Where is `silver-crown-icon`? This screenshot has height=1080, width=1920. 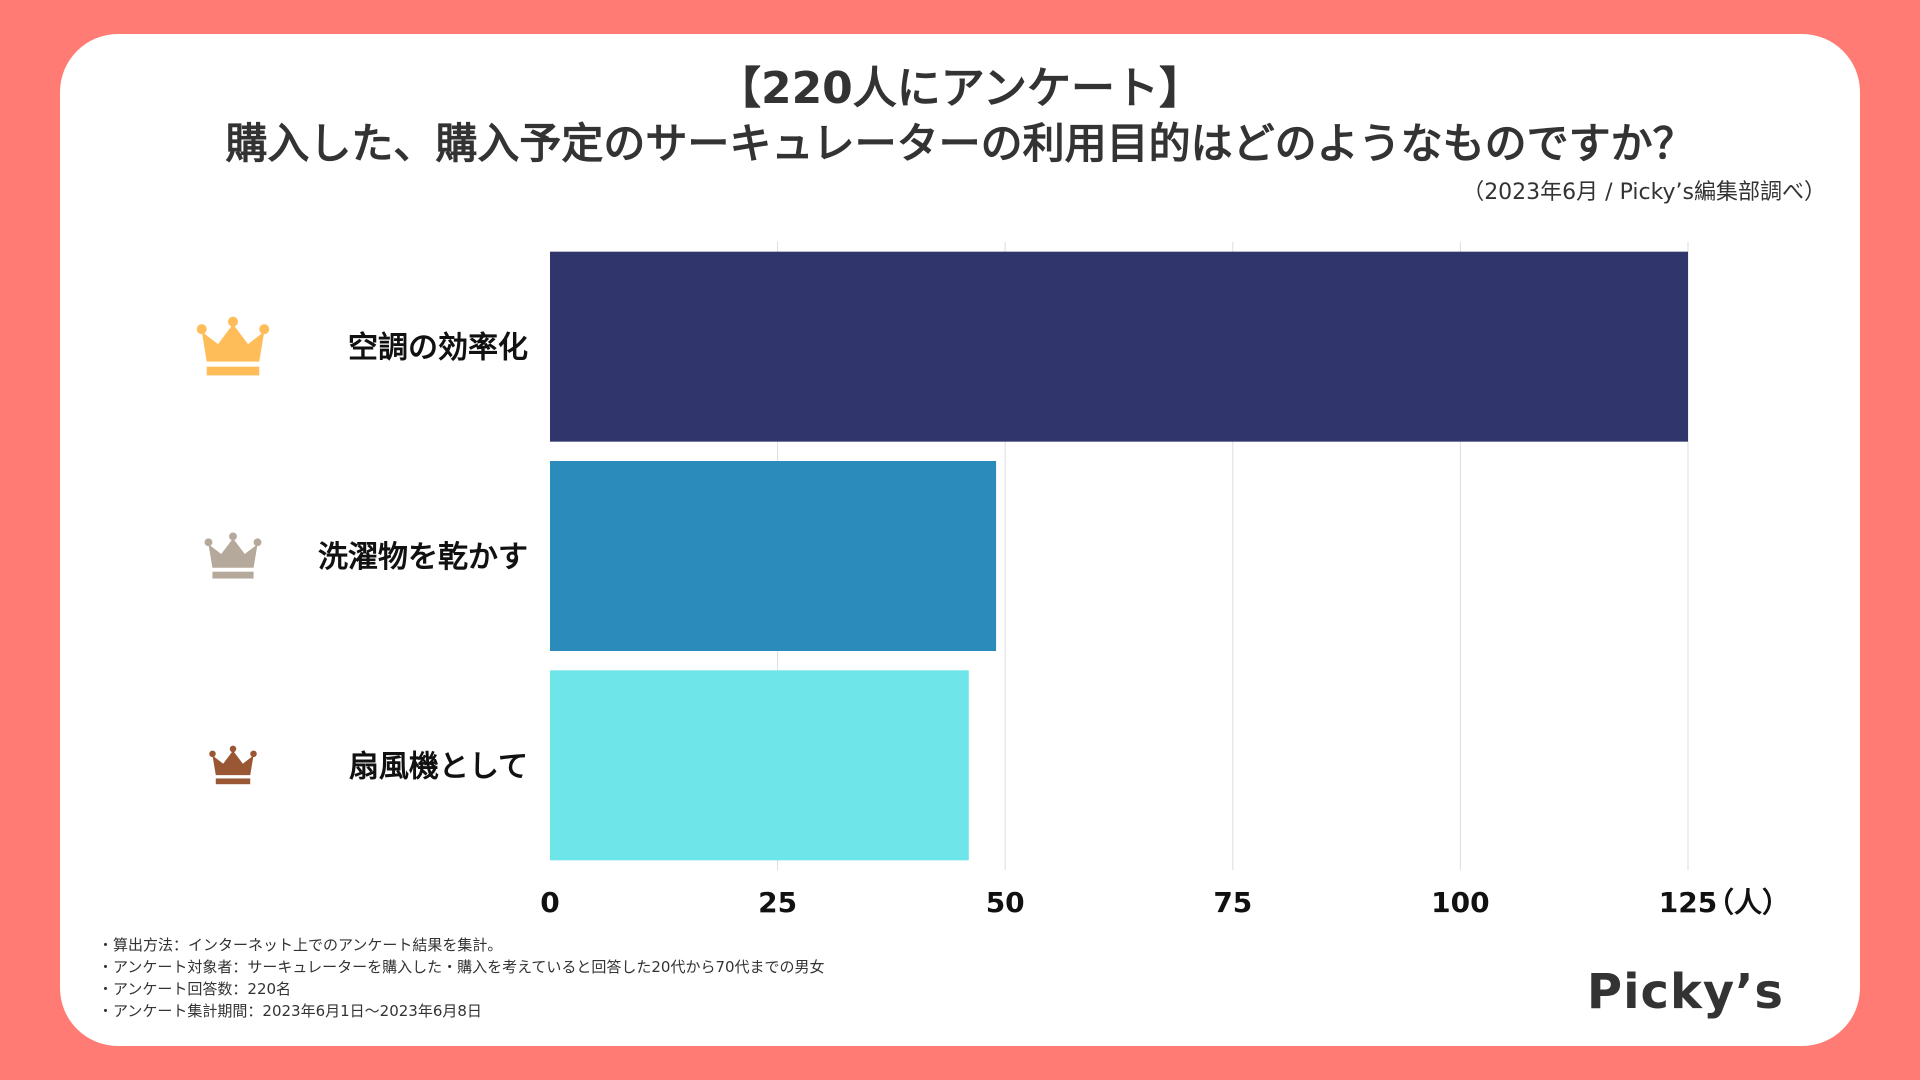
silver-crown-icon is located at coordinates (233, 555).